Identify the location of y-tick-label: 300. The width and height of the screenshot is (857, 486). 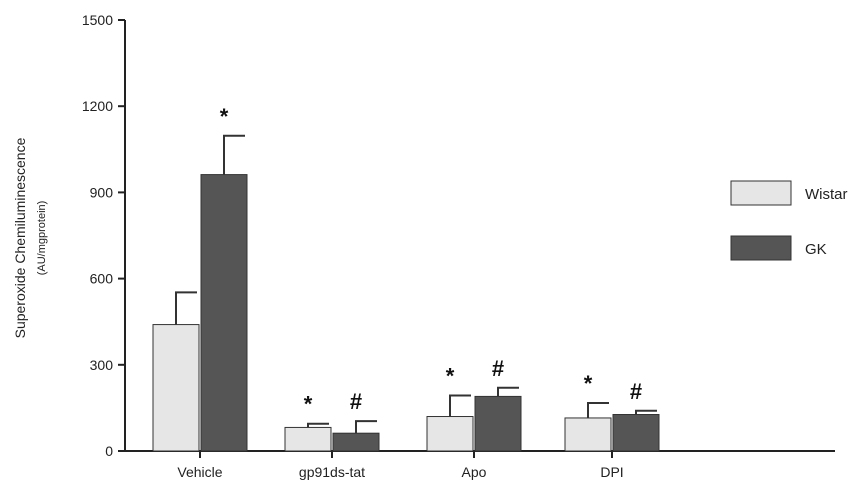
(102, 365).